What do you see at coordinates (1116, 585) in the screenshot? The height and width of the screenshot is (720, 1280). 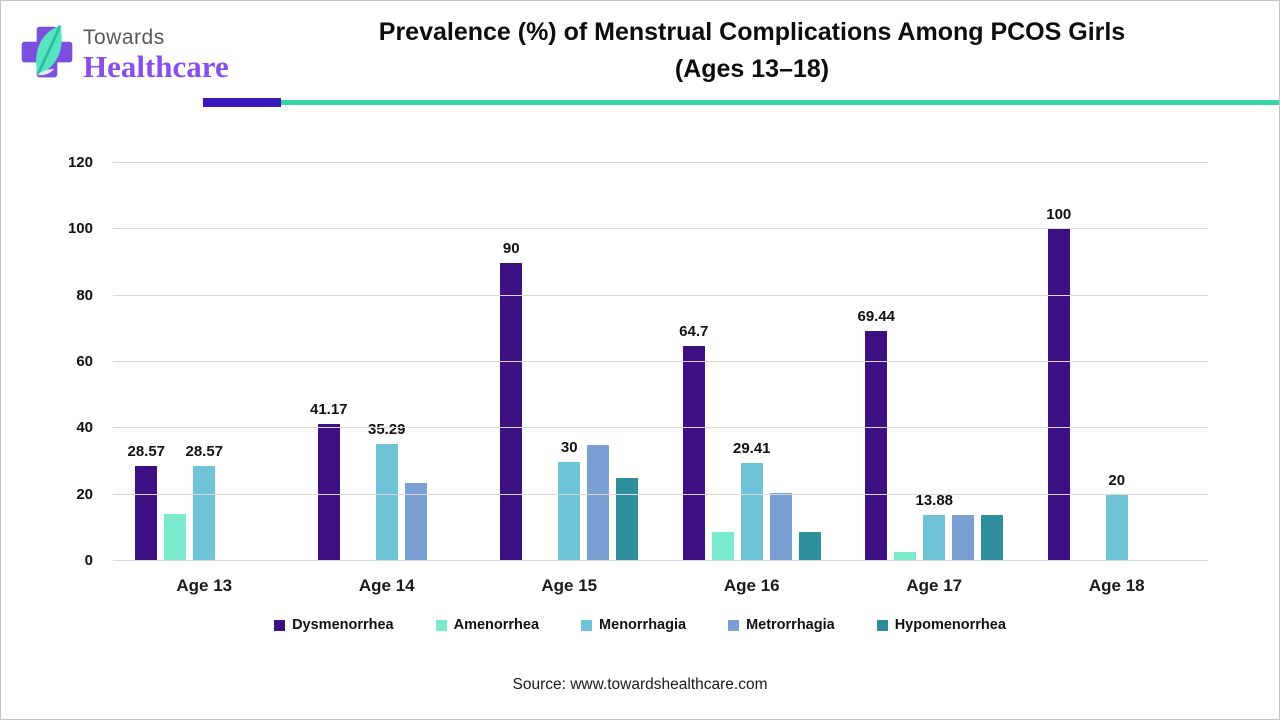 I see `x-category-label: Age 18` at bounding box center [1116, 585].